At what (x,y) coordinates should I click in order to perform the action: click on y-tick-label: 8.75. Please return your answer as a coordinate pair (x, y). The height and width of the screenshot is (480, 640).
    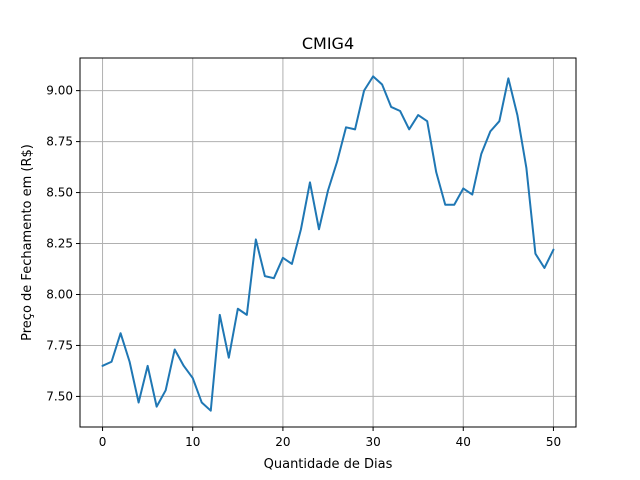
    Looking at the image, I should click on (59, 142).